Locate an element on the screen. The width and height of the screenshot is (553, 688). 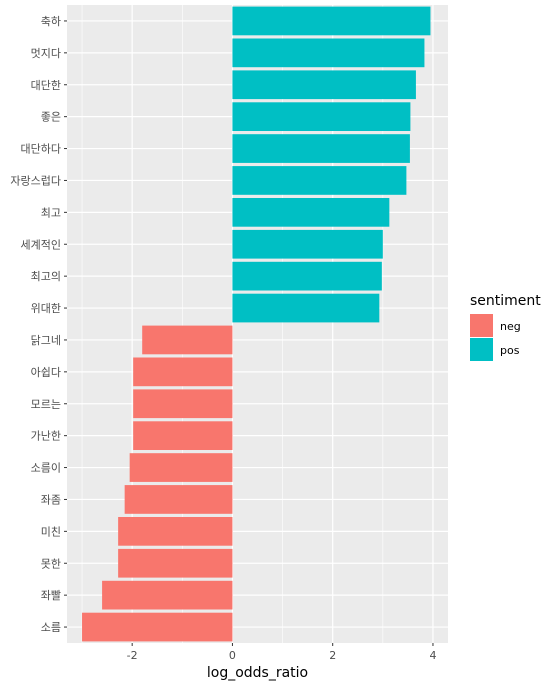
x-tick-label: 0 is located at coordinates (232, 655).